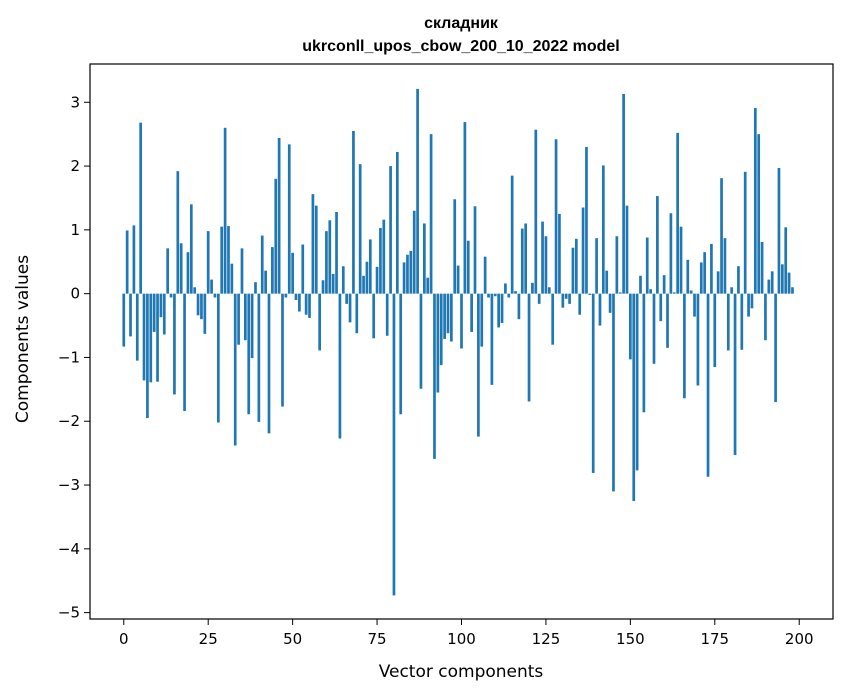 The width and height of the screenshot is (847, 700). What do you see at coordinates (75, 102) in the screenshot?
I see `y-tick-label: 3` at bounding box center [75, 102].